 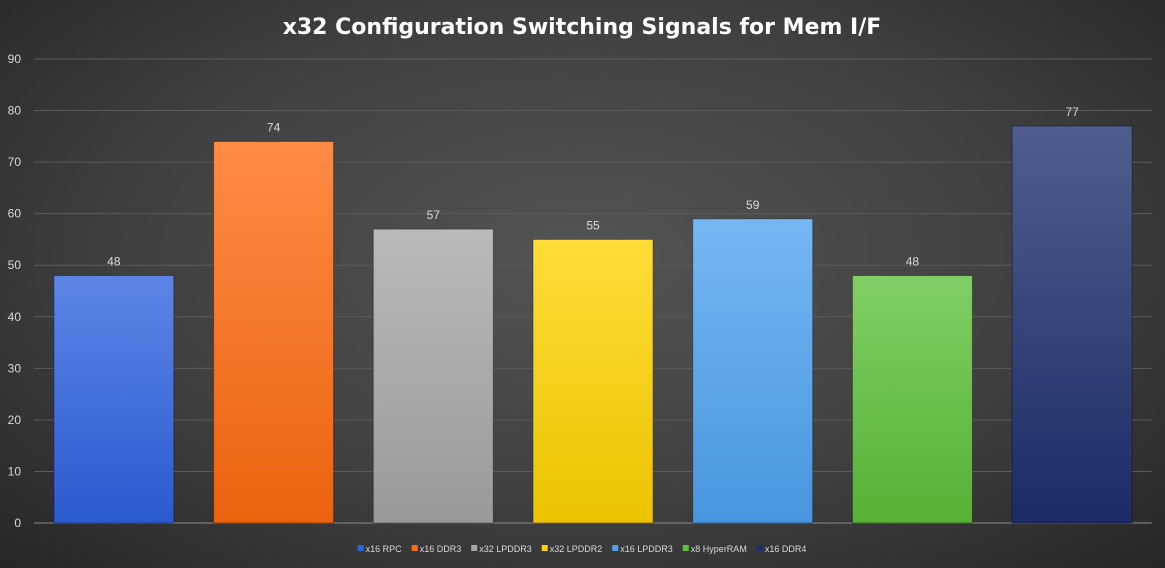 I want to click on legend-item: x8 HyperRAM, so click(x=714, y=549).